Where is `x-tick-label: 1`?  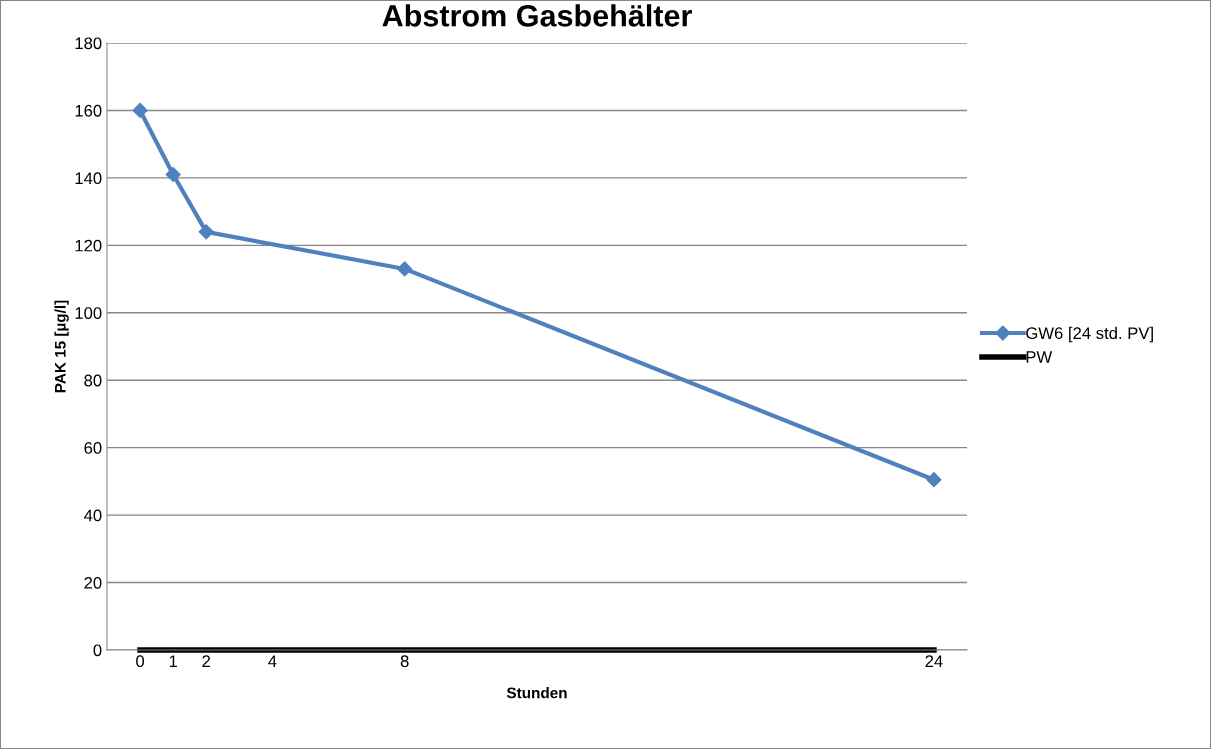 x-tick-label: 1 is located at coordinates (173, 661).